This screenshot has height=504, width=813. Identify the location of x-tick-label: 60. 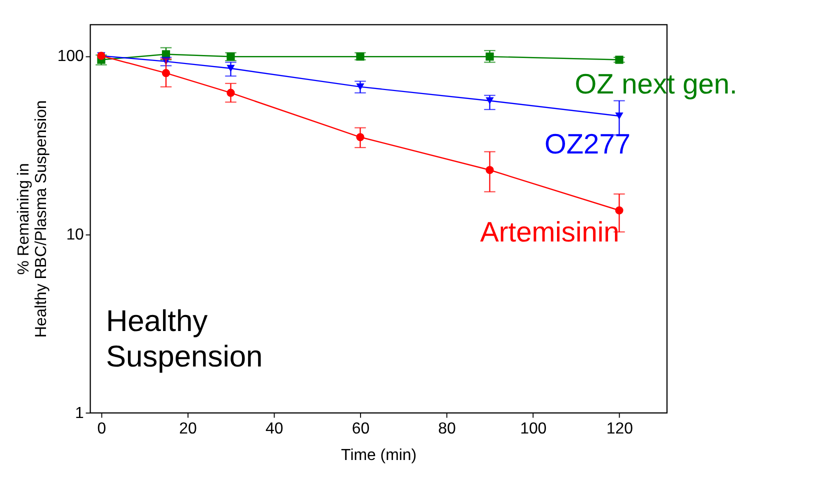
(361, 429).